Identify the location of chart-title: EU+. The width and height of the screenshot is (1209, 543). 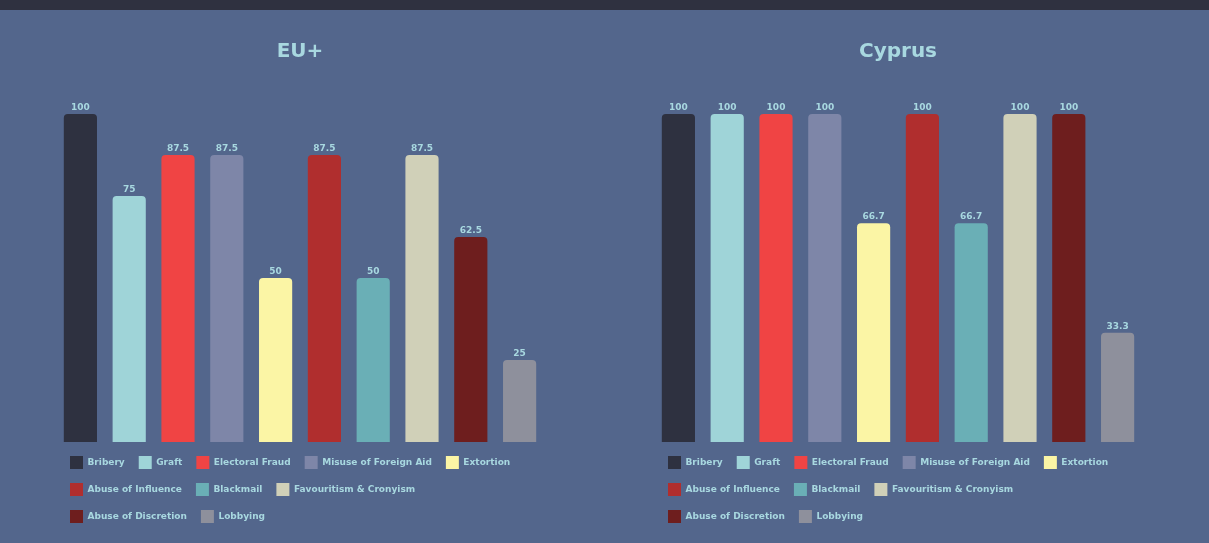
(300, 50).